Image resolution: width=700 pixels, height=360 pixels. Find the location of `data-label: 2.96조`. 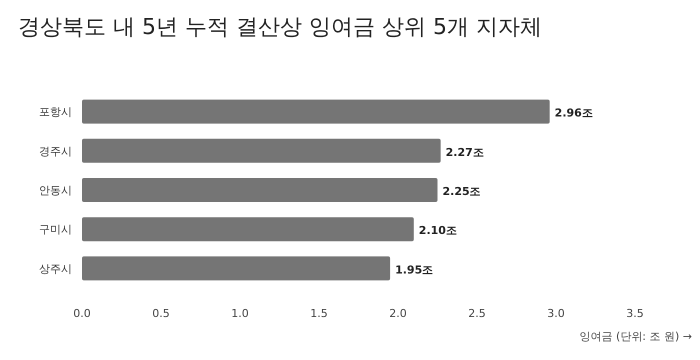

data-label: 2.96조 is located at coordinates (573, 113).